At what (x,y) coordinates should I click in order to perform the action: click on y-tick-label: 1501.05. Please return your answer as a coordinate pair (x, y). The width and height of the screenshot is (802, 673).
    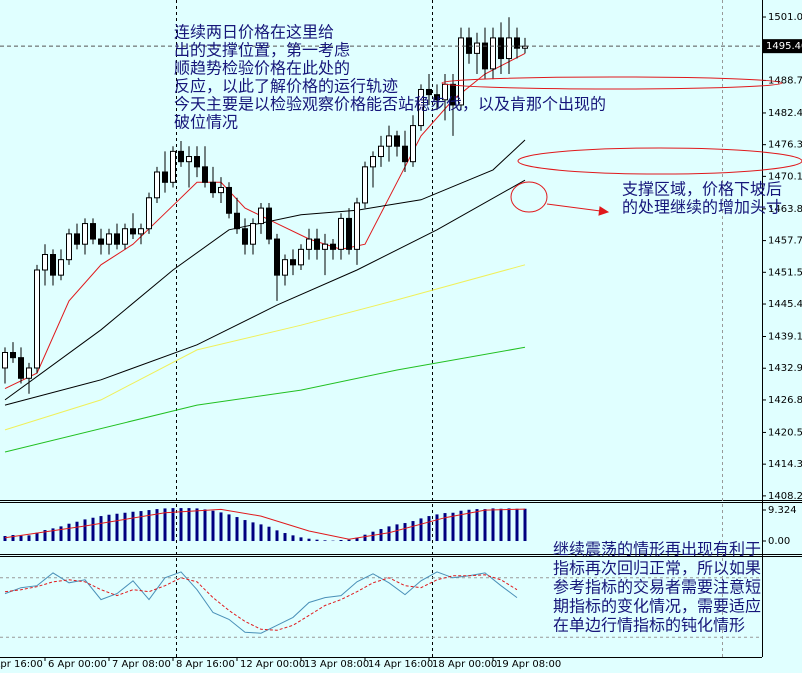
    Looking at the image, I should click on (785, 17).